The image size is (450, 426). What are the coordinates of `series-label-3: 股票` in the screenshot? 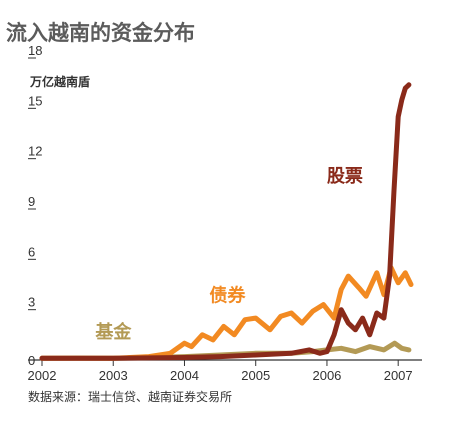 It's located at (344, 176).